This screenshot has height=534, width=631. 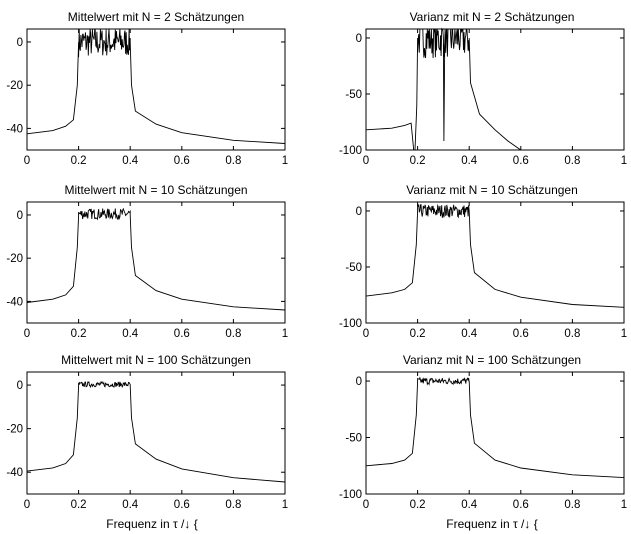 I want to click on subplot-title: Mittelwert mit N = 100 Schätzungen, so click(x=156, y=360).